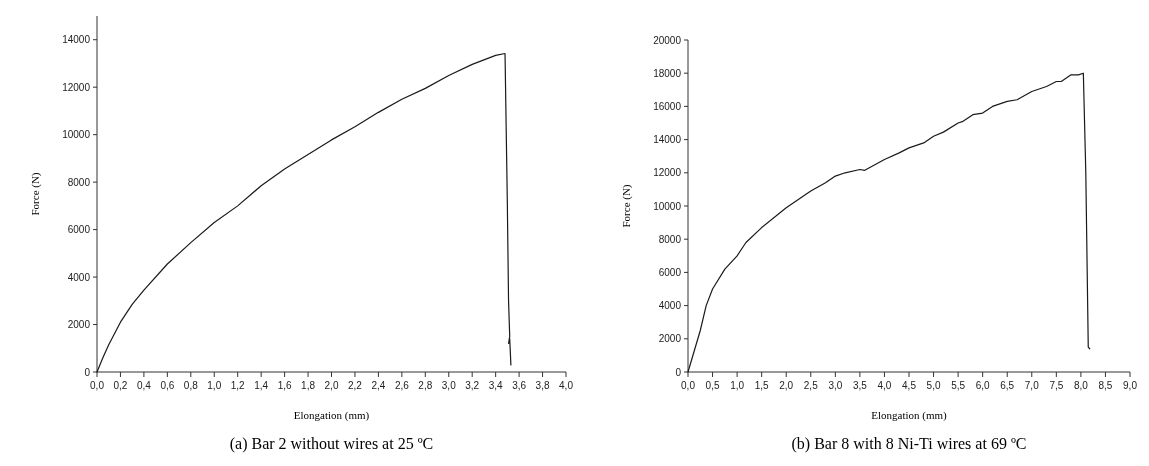  What do you see at coordinates (762, 385) in the screenshot?
I see `x-tick-label: 1,5` at bounding box center [762, 385].